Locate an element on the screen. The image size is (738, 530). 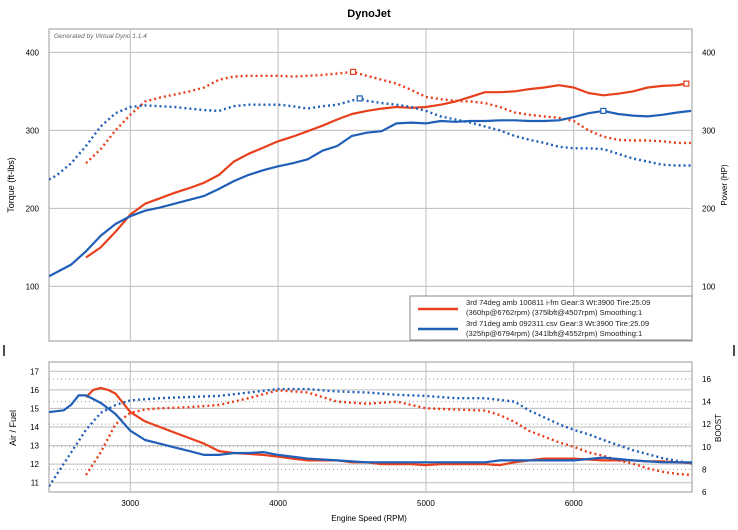
left-tick-label: 17 is located at coordinates (34, 371).